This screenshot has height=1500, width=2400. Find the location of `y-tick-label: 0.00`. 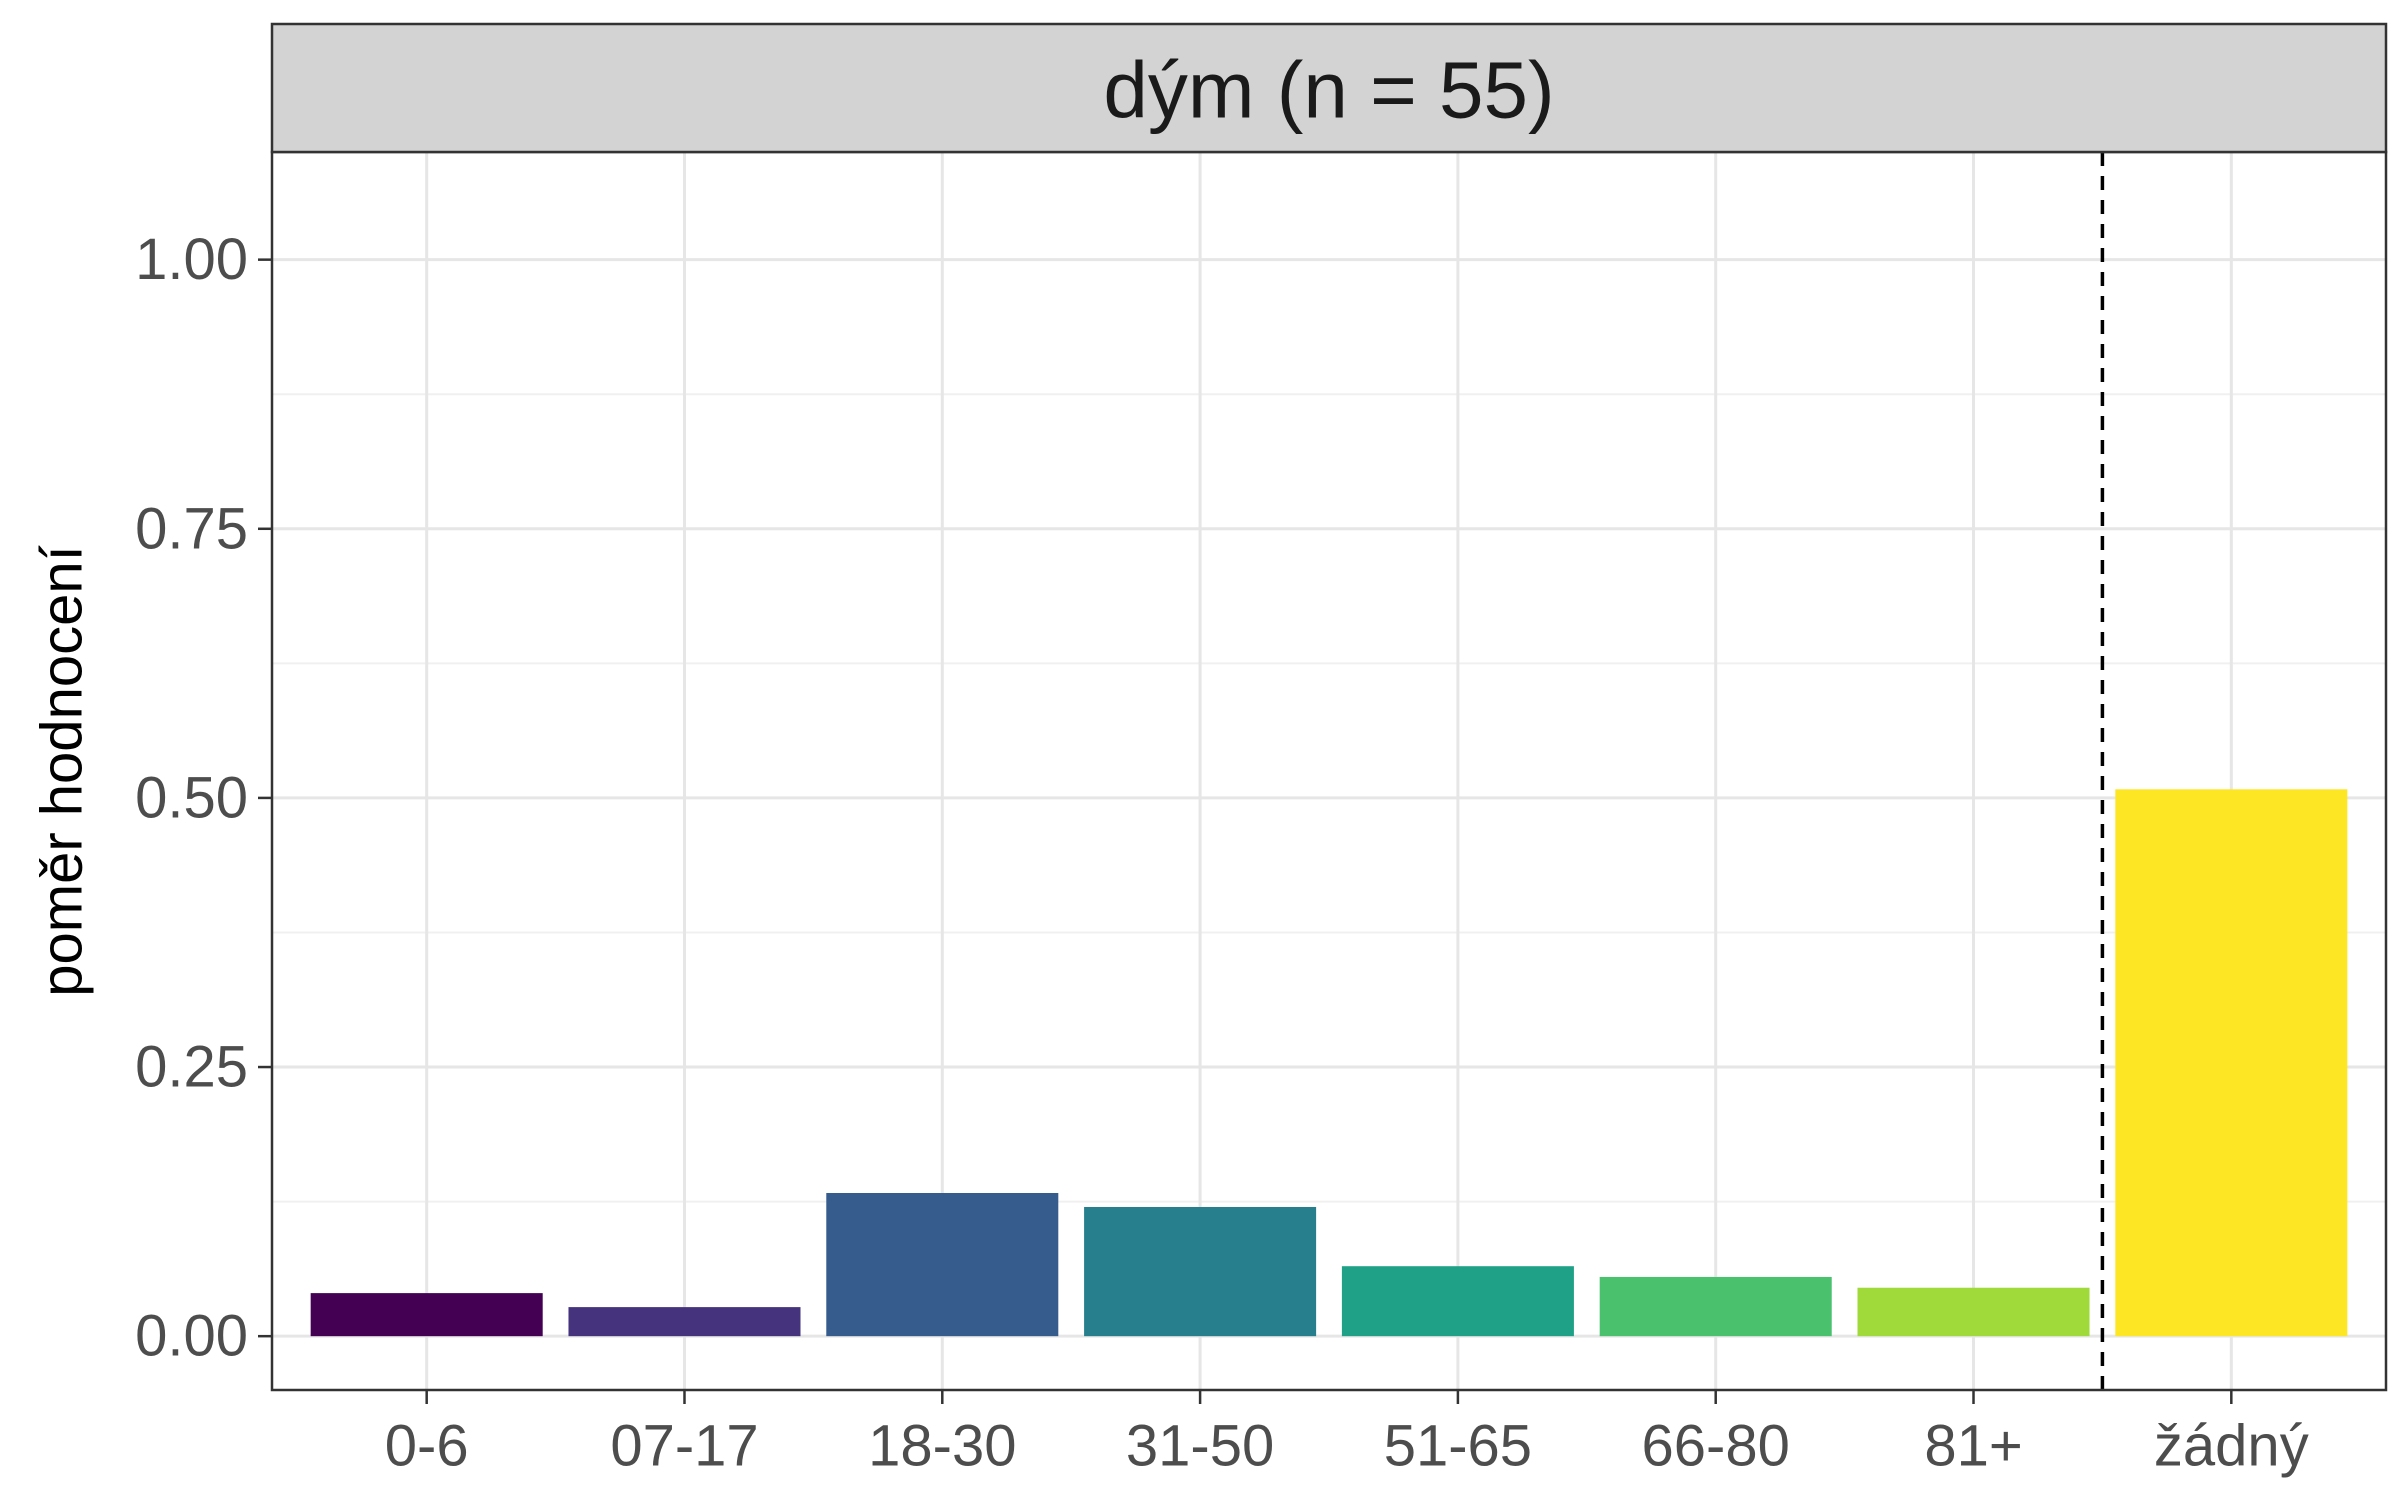

y-tick-label: 0.00 is located at coordinates (191, 1336).